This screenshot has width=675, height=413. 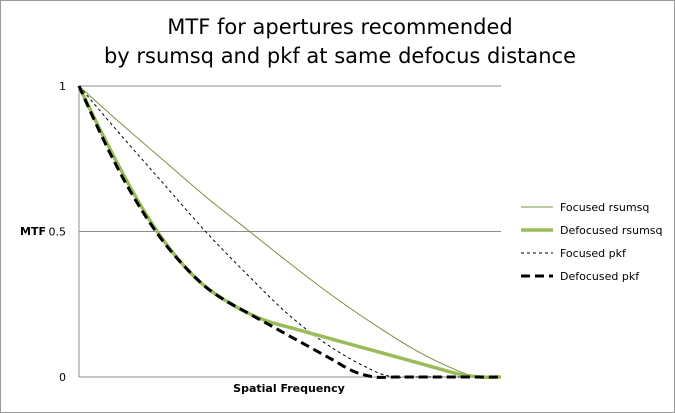 I want to click on y-tick-labels: 00.51, so click(x=58, y=232).